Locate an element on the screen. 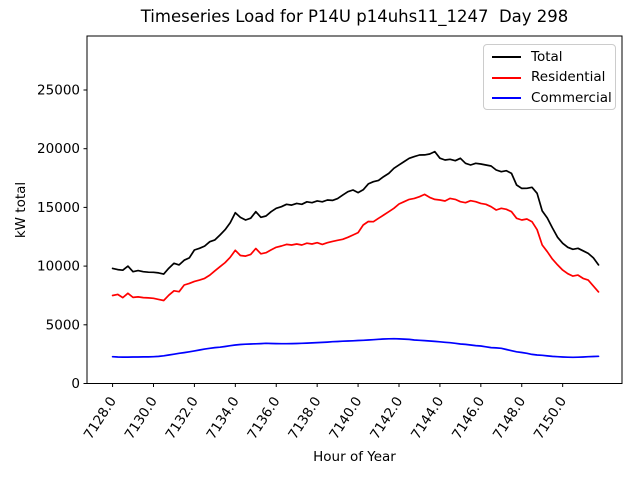 The width and height of the screenshot is (640, 480). x-tick-label: 7138.0 is located at coordinates (304, 418).